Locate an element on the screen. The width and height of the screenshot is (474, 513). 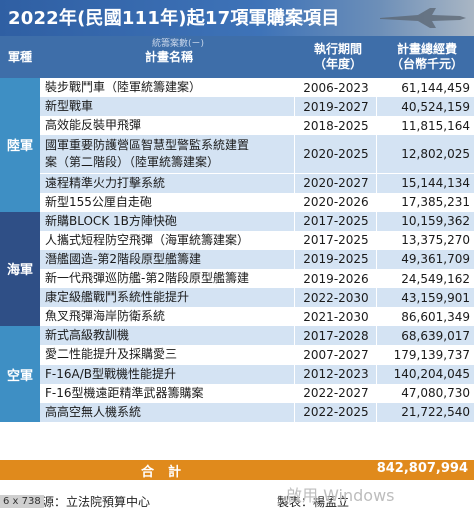
project-name: 康定級艦戰鬥系統性能提升 is located at coordinates (117, 297).